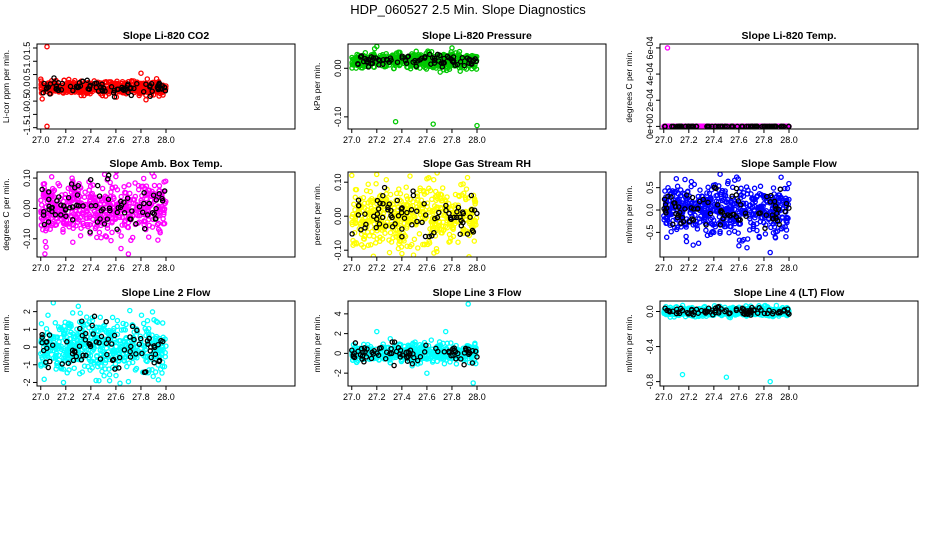 This screenshot has height=540, width=936. What do you see at coordinates (27, 101) in the screenshot?
I see `y-tick-label: -0.5` at bounding box center [27, 101].